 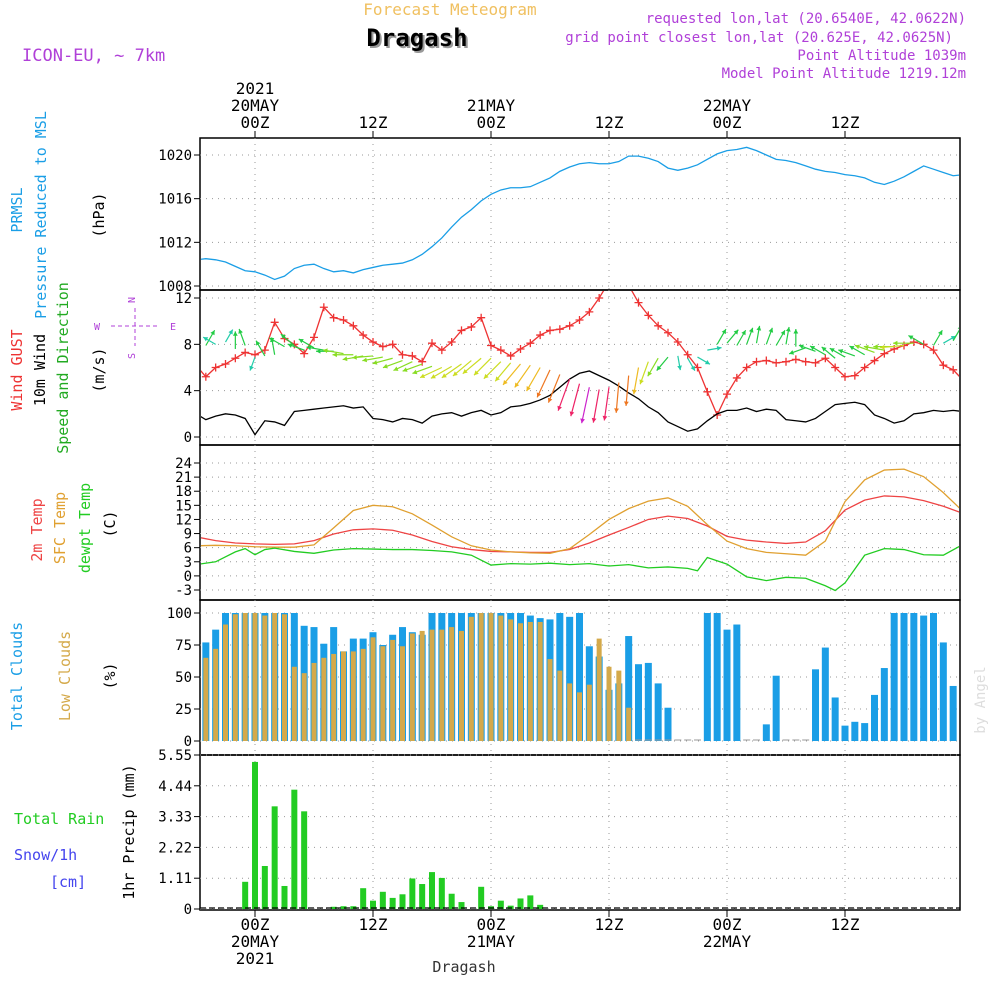 I want to click on pressure-ytick-label: 1016, so click(x=175, y=200).